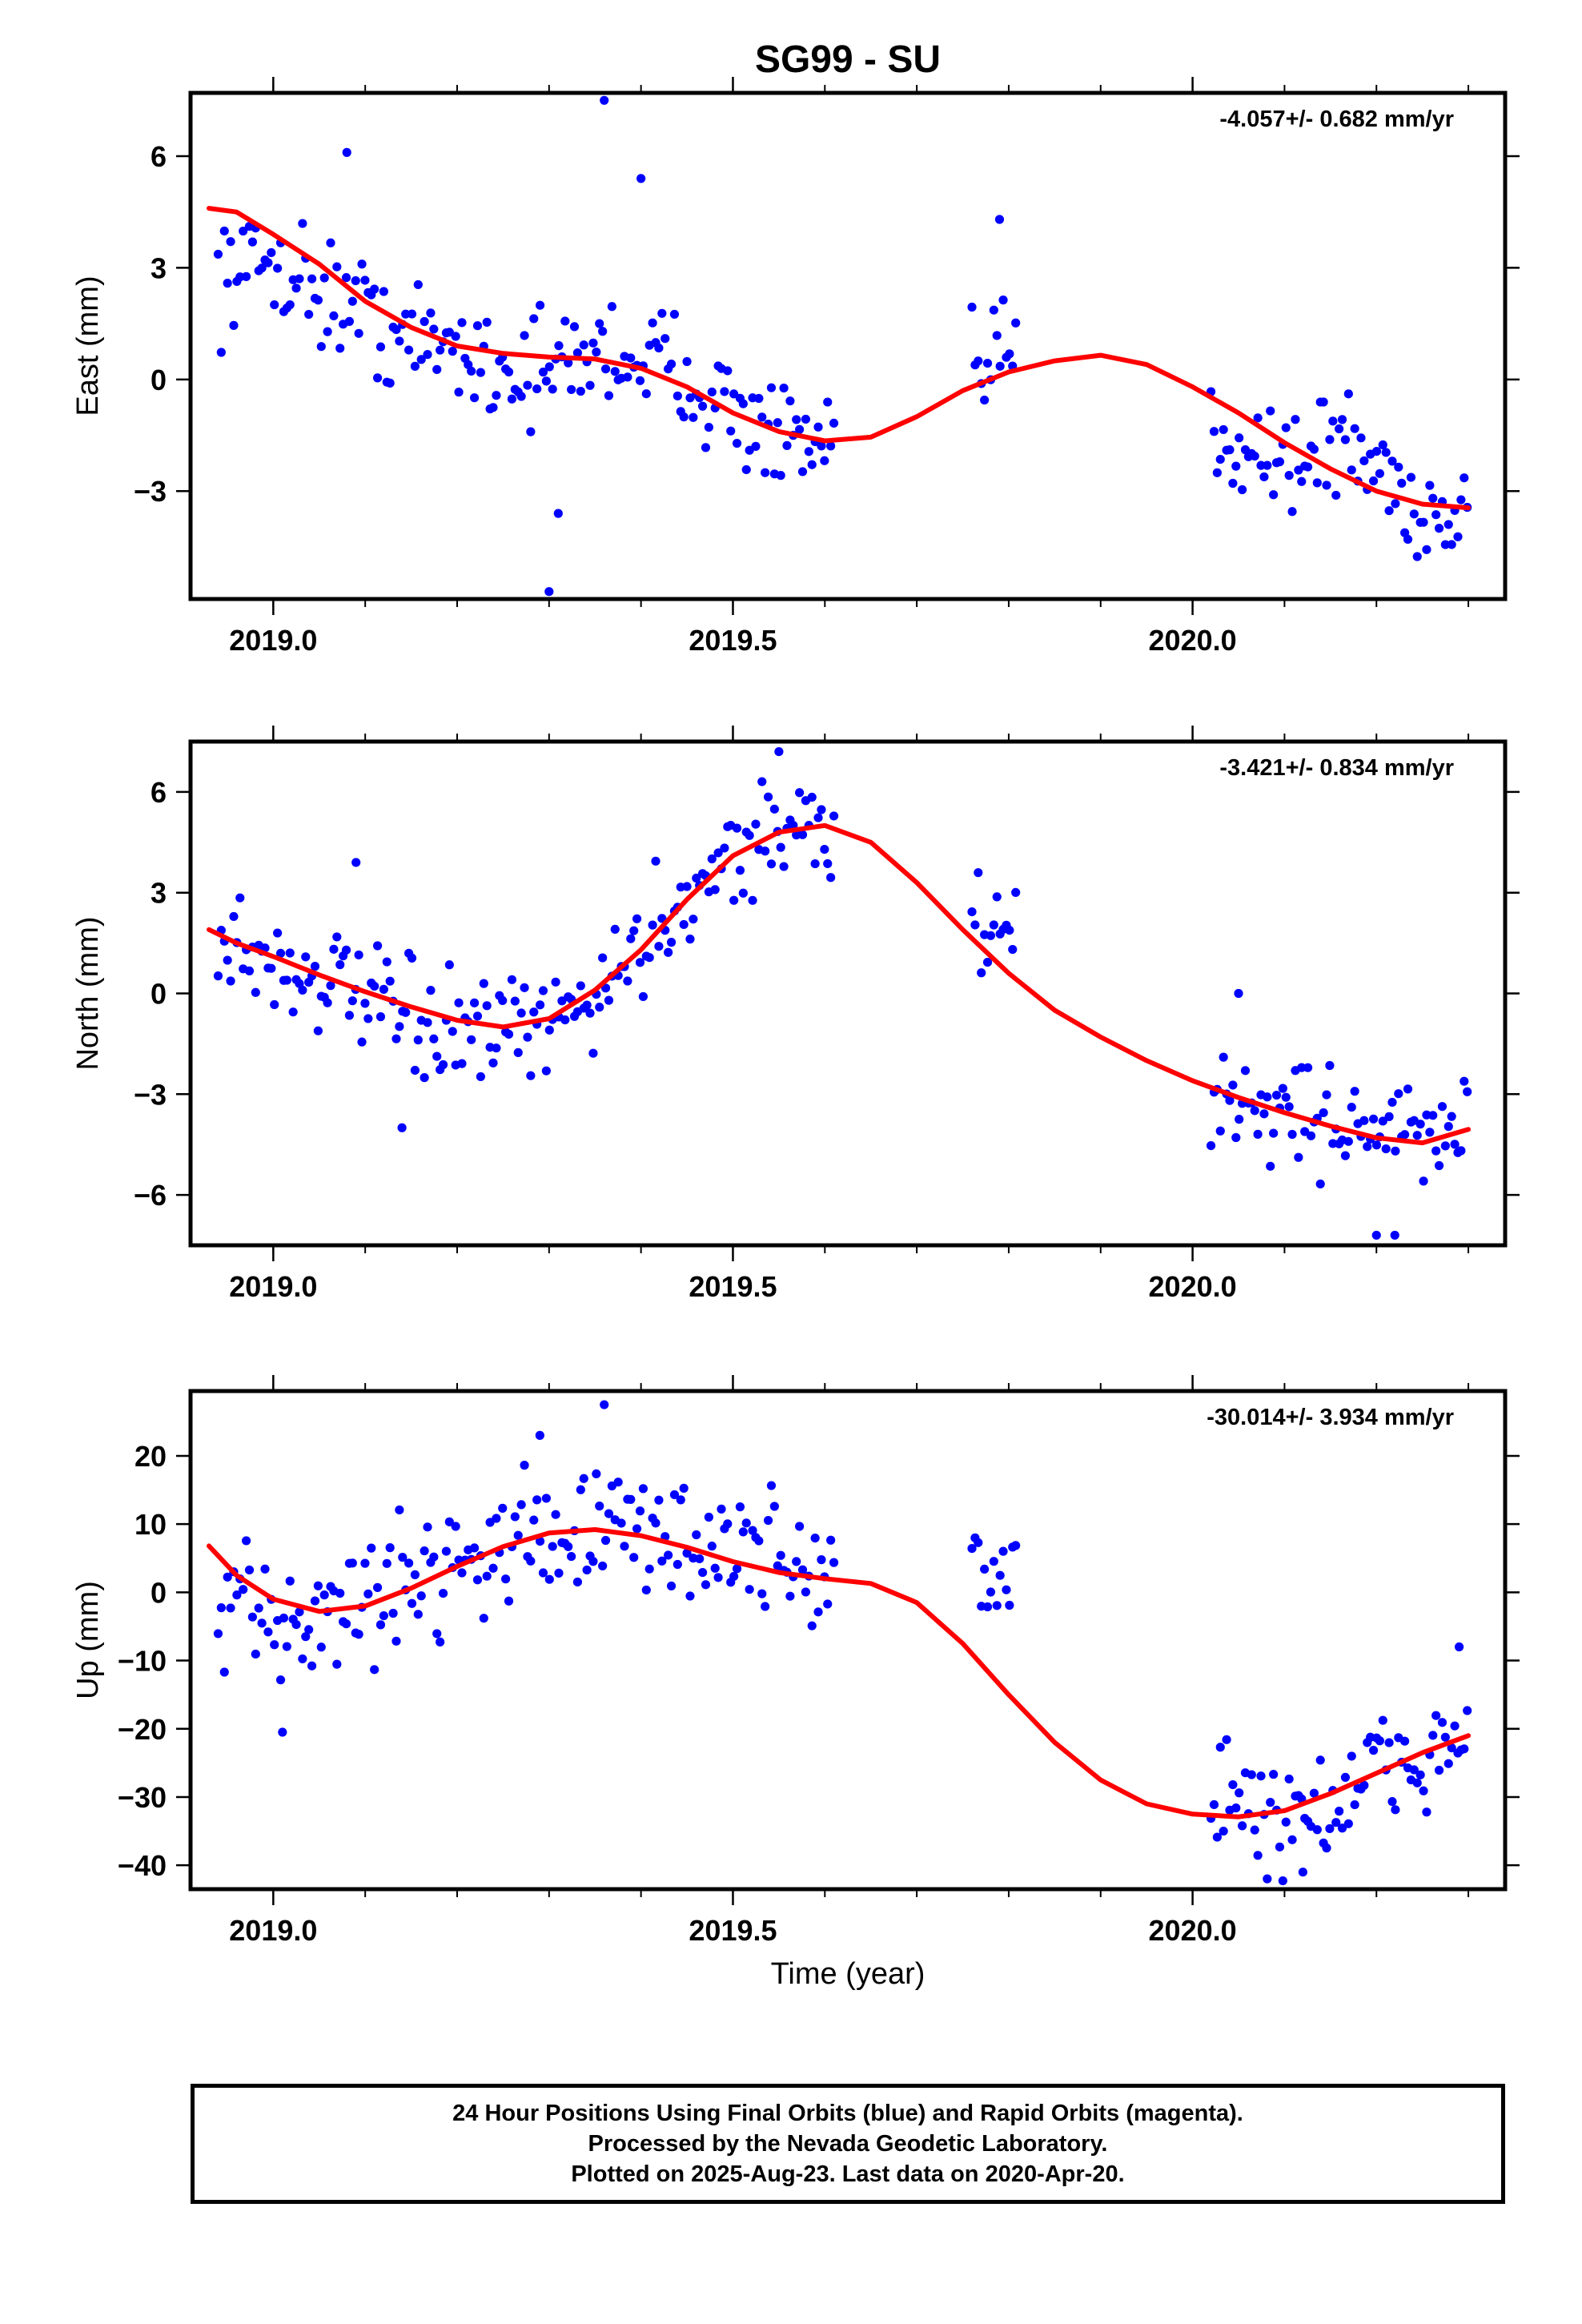 The image size is (1582, 2324). Describe the element at coordinates (848, 1974) in the screenshot. I see `x-axis-label: Time (year)` at that location.